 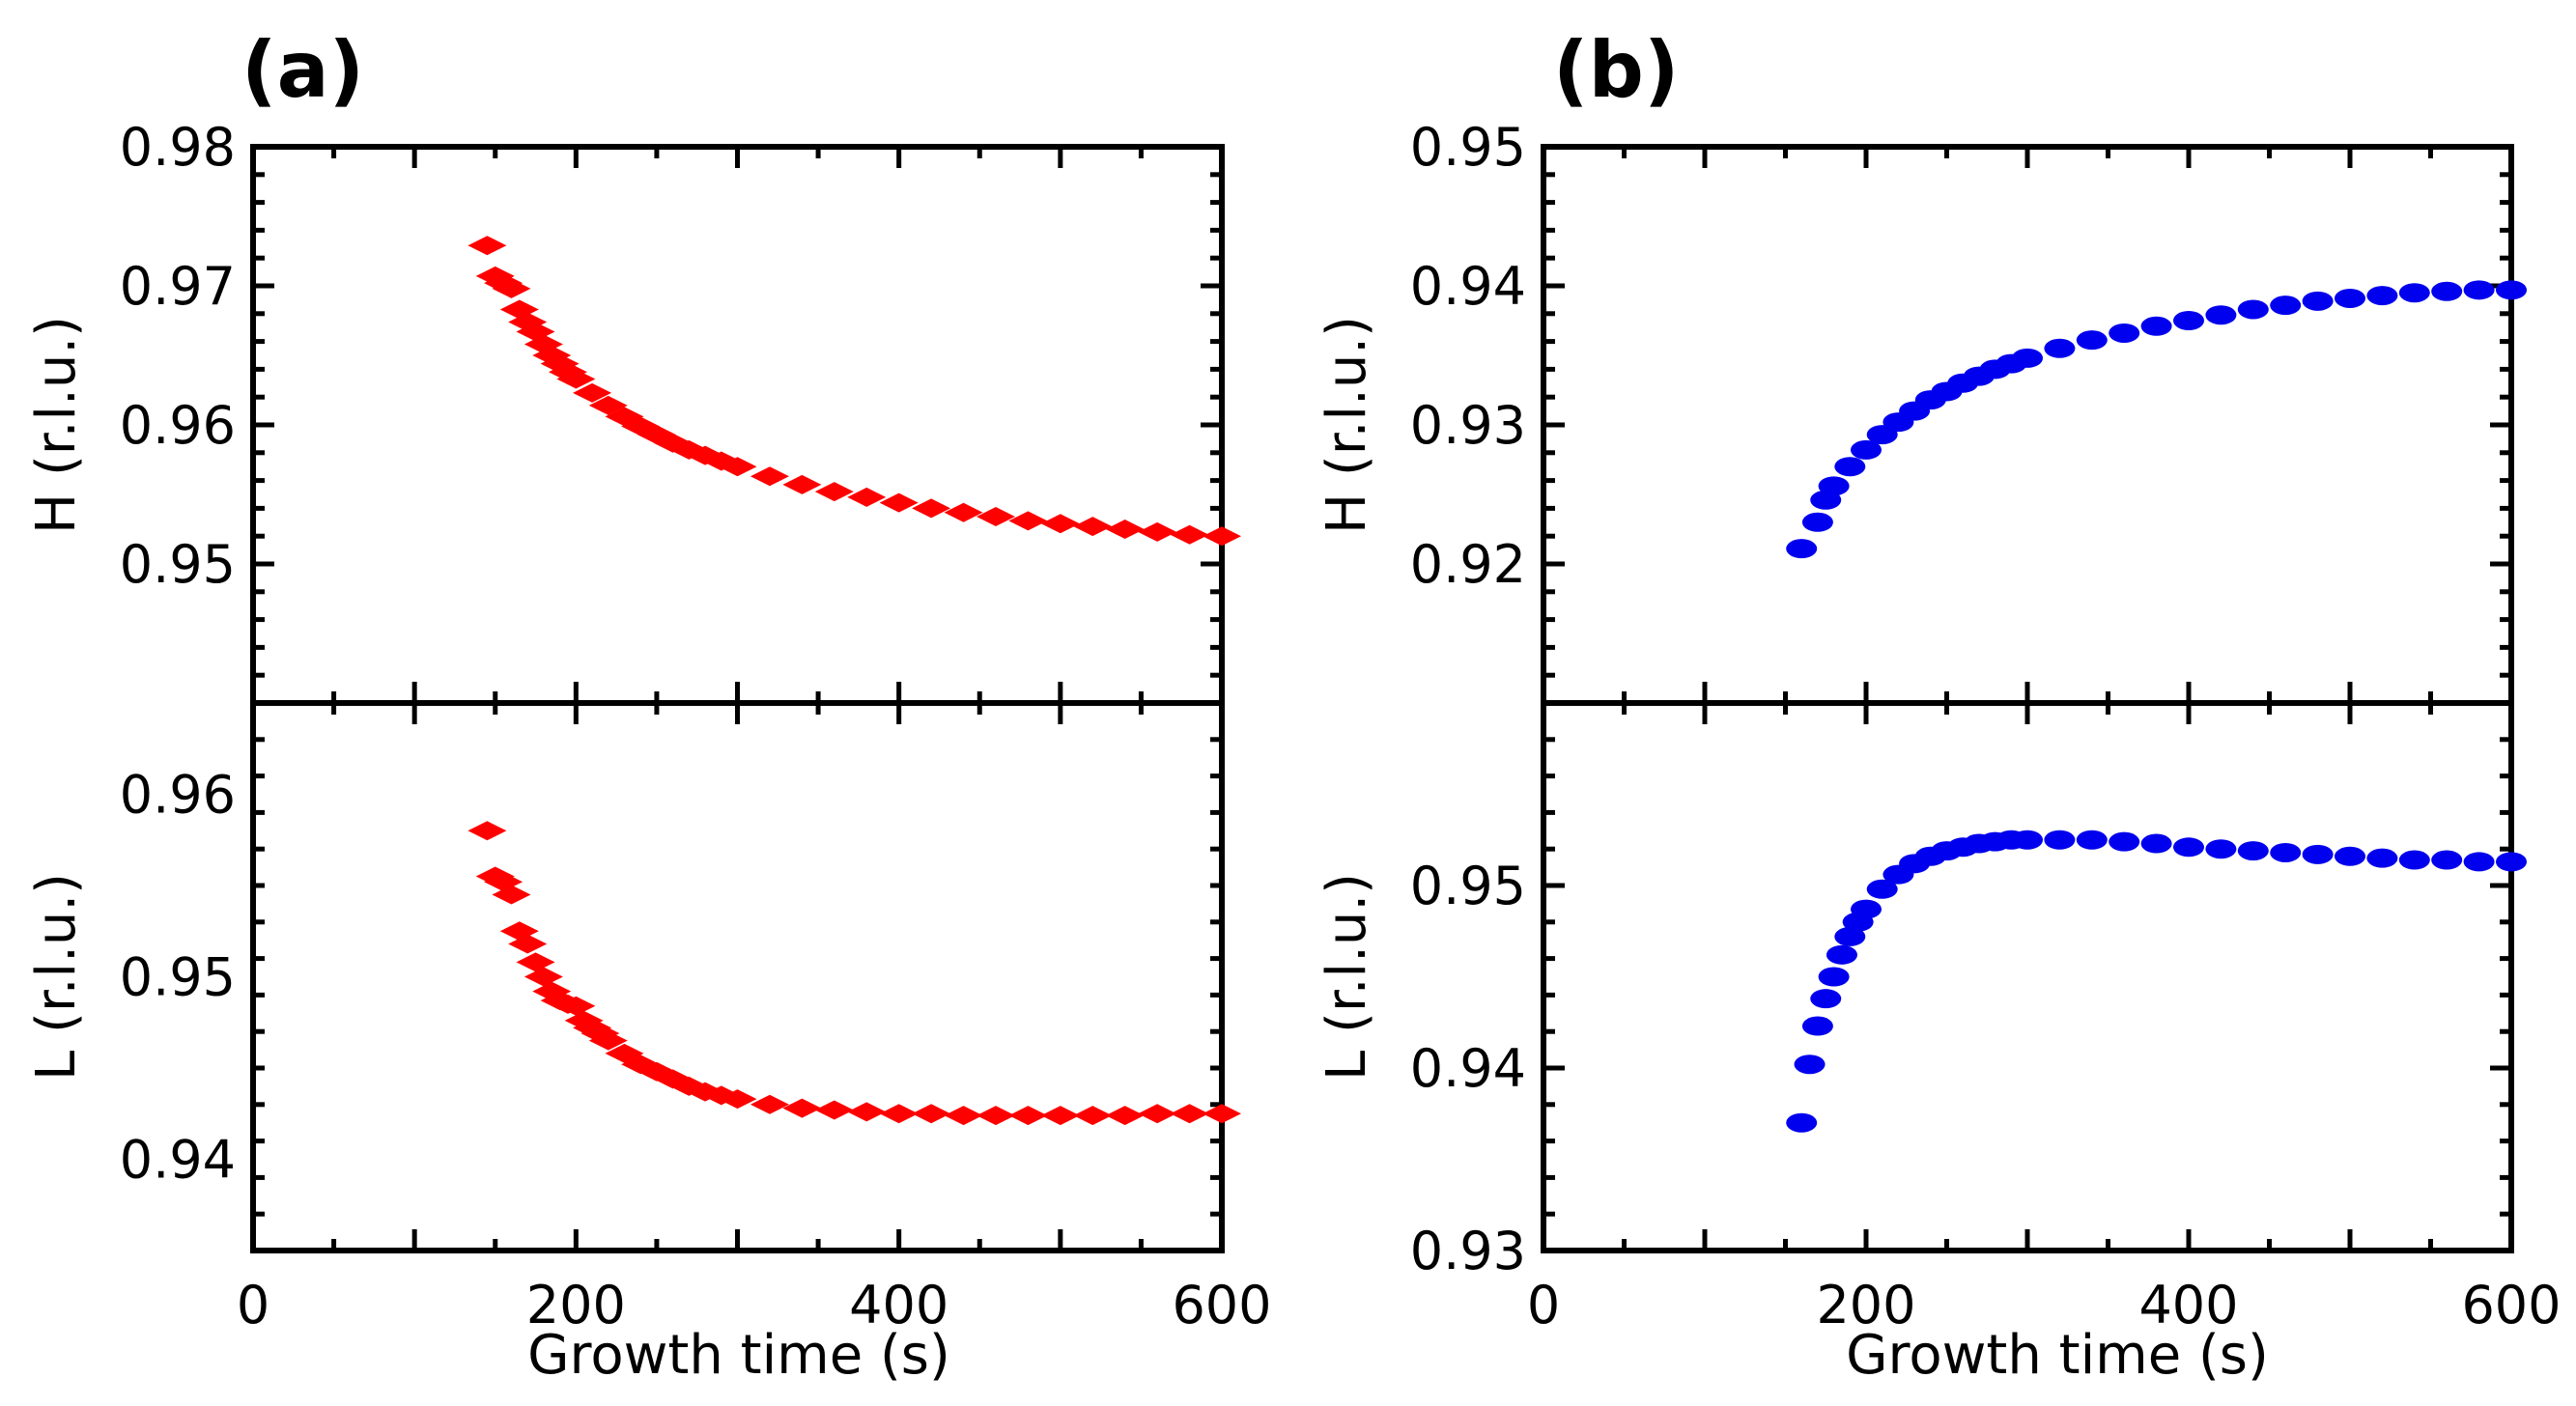 I want to click on y-tick-label: 0.93, so click(x=1468, y=1251).